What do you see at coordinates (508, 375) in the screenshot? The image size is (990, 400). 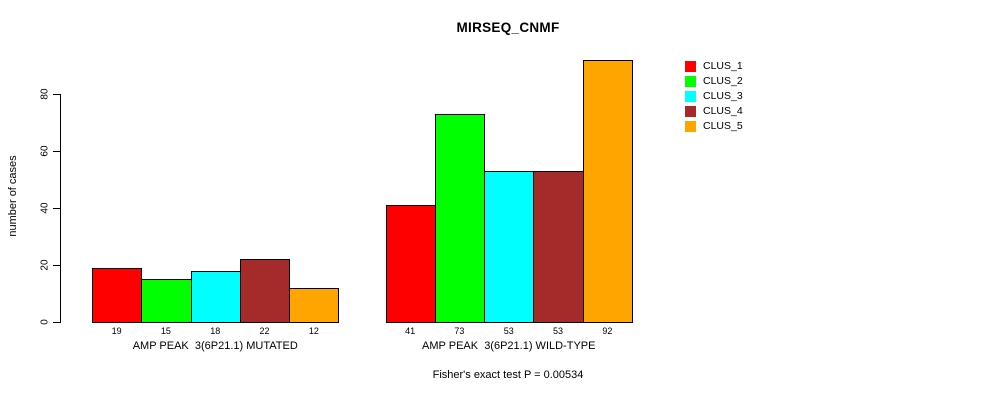 I see `annotation-text: Fisher's exact test P = 0.00534` at bounding box center [508, 375].